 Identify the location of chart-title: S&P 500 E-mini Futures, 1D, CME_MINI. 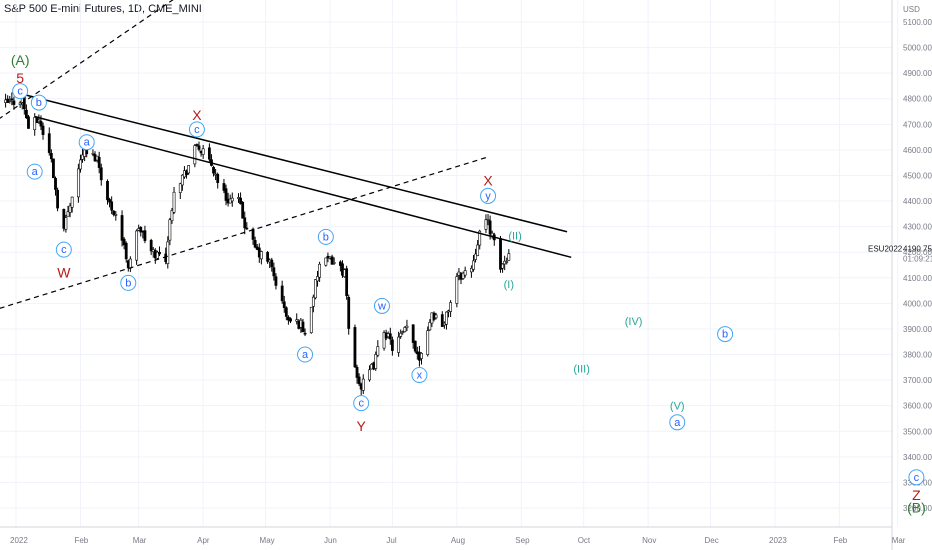
(103, 9).